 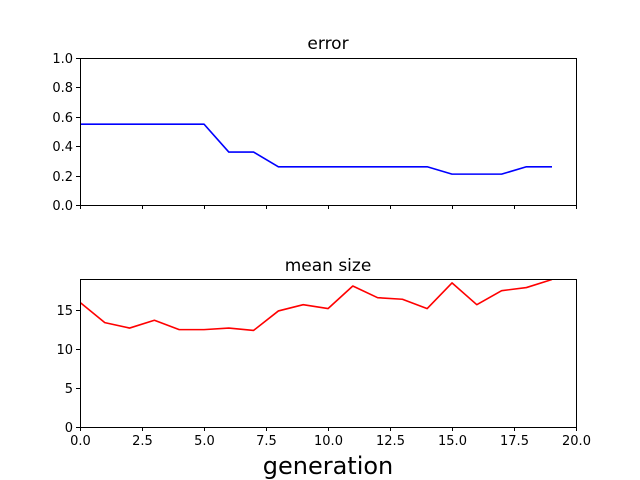 I want to click on mean-size-x-tick-label: 20.0, so click(x=576, y=441).